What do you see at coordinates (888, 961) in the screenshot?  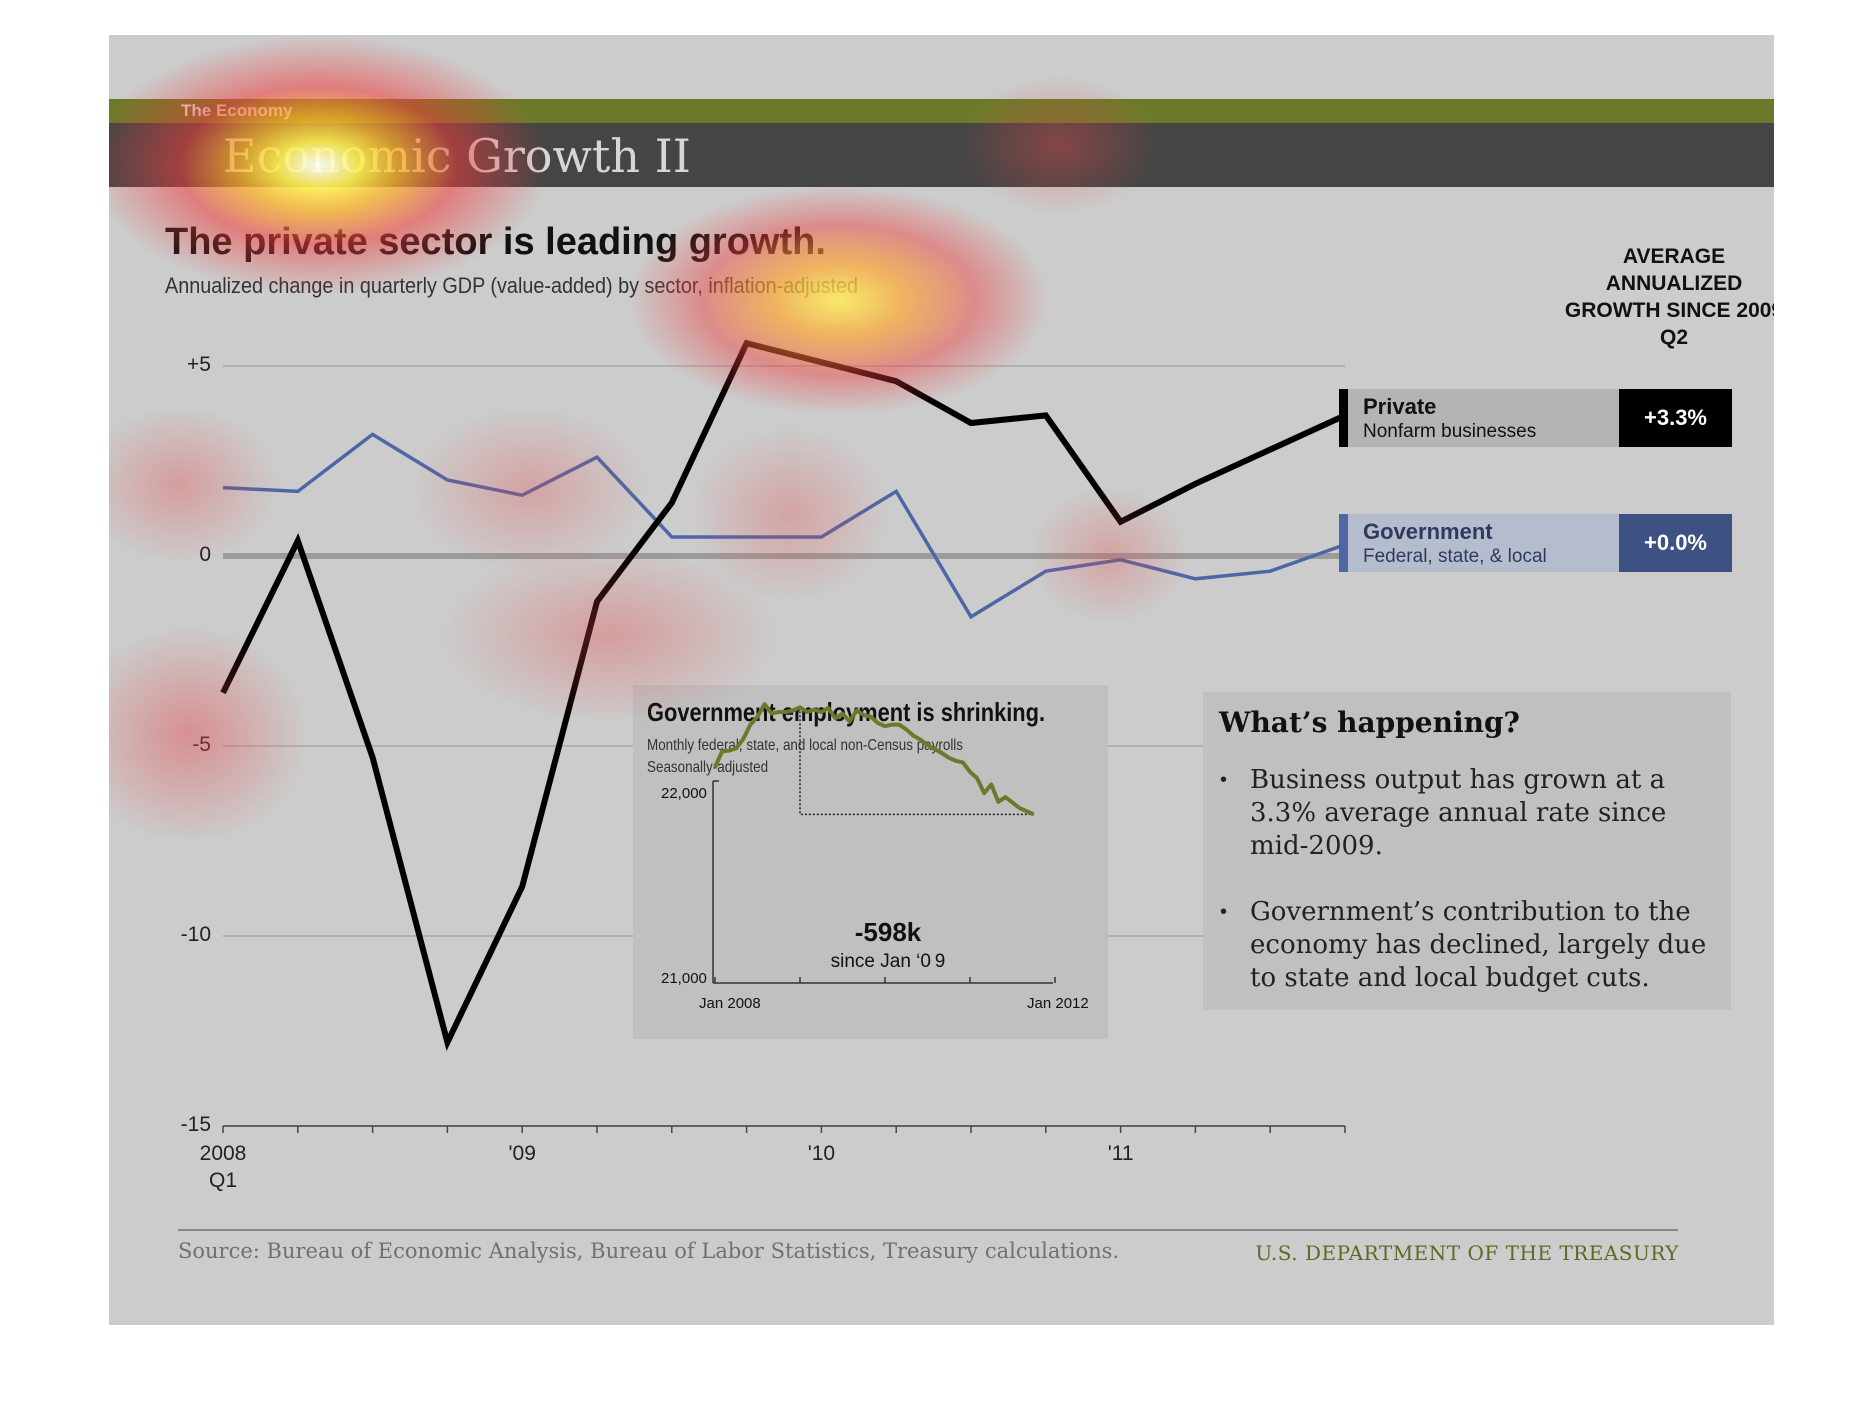 I see `inset-change-label: since Jan ‘0 9` at bounding box center [888, 961].